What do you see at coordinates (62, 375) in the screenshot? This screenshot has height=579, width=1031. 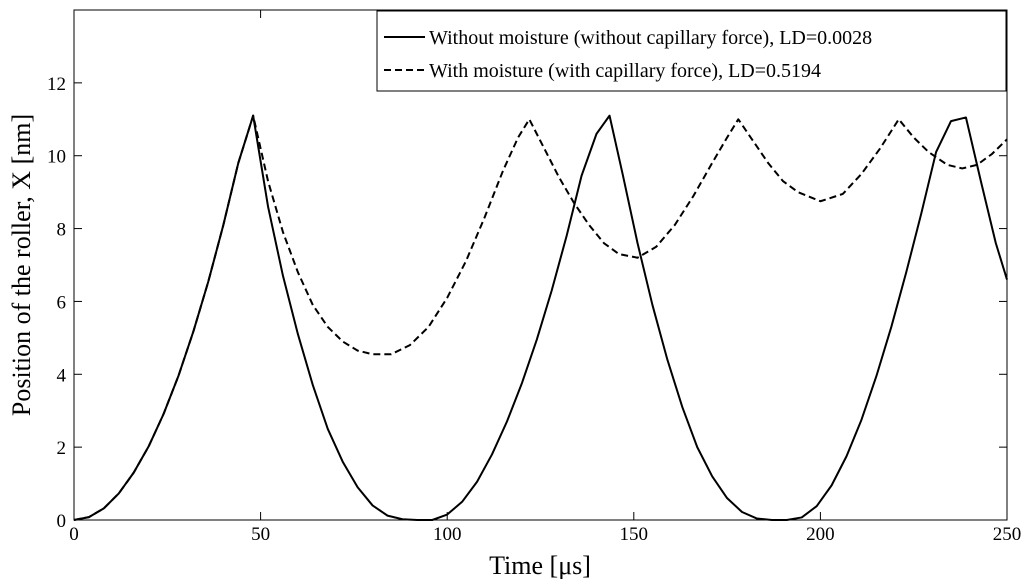 I see `y-tick-label: 4` at bounding box center [62, 375].